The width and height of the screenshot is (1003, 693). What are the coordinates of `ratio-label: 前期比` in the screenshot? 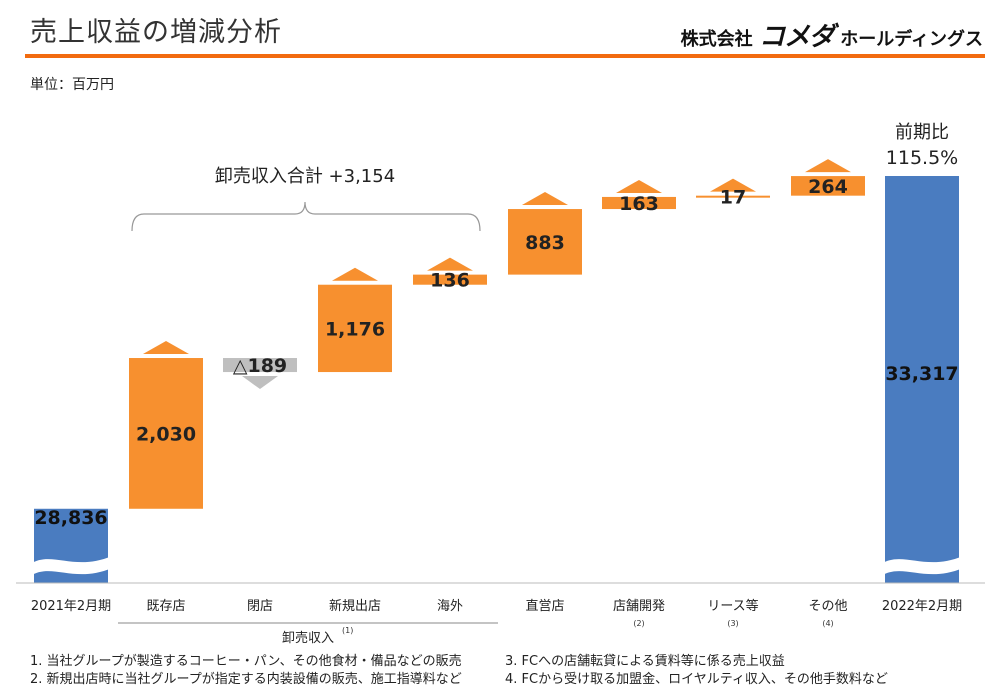 It's located at (922, 132).